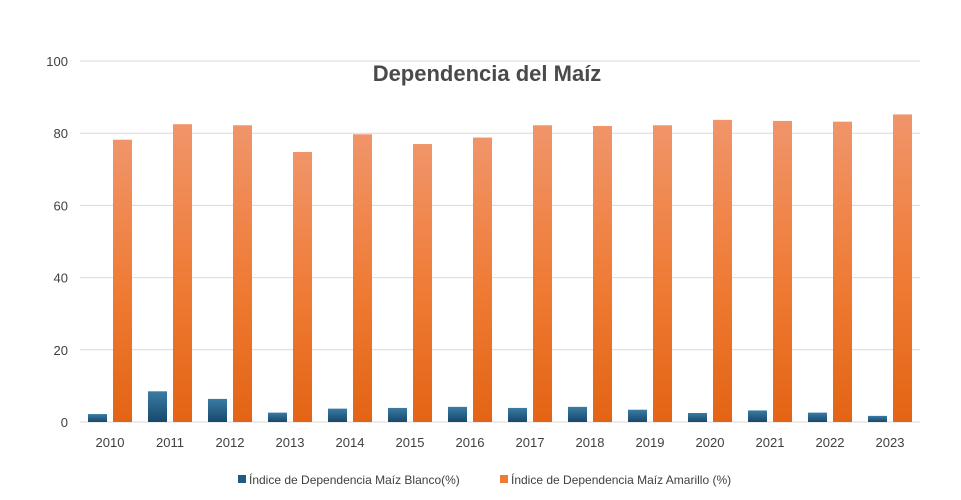  What do you see at coordinates (362, 278) in the screenshot?
I see `bar-amarillo-2014` at bounding box center [362, 278].